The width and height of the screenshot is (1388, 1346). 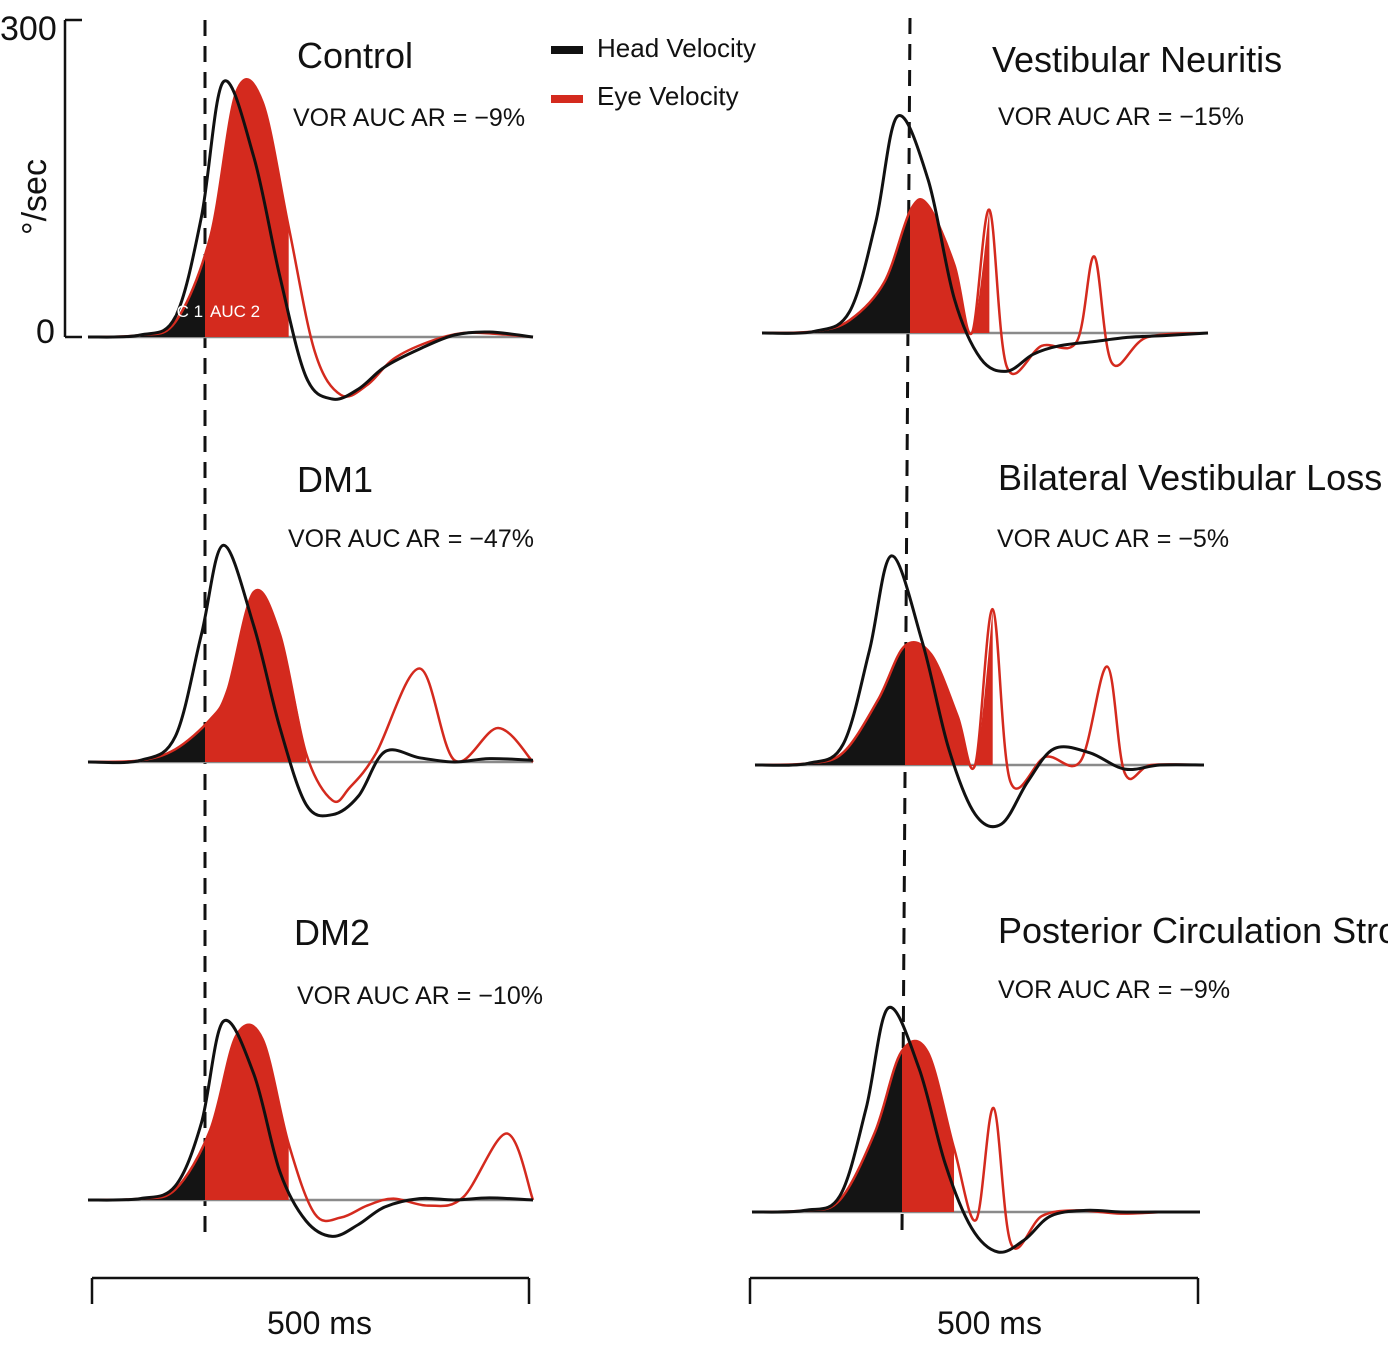 What do you see at coordinates (355, 55) in the screenshot?
I see `panel-title: Control` at bounding box center [355, 55].